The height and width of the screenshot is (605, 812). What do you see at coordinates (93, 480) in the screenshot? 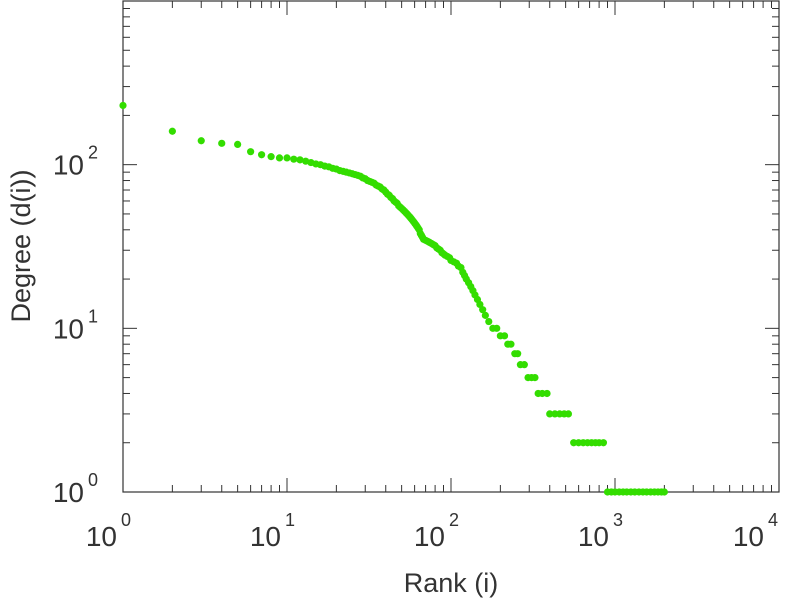
I see `y-tick-exponent: 0` at bounding box center [93, 480].